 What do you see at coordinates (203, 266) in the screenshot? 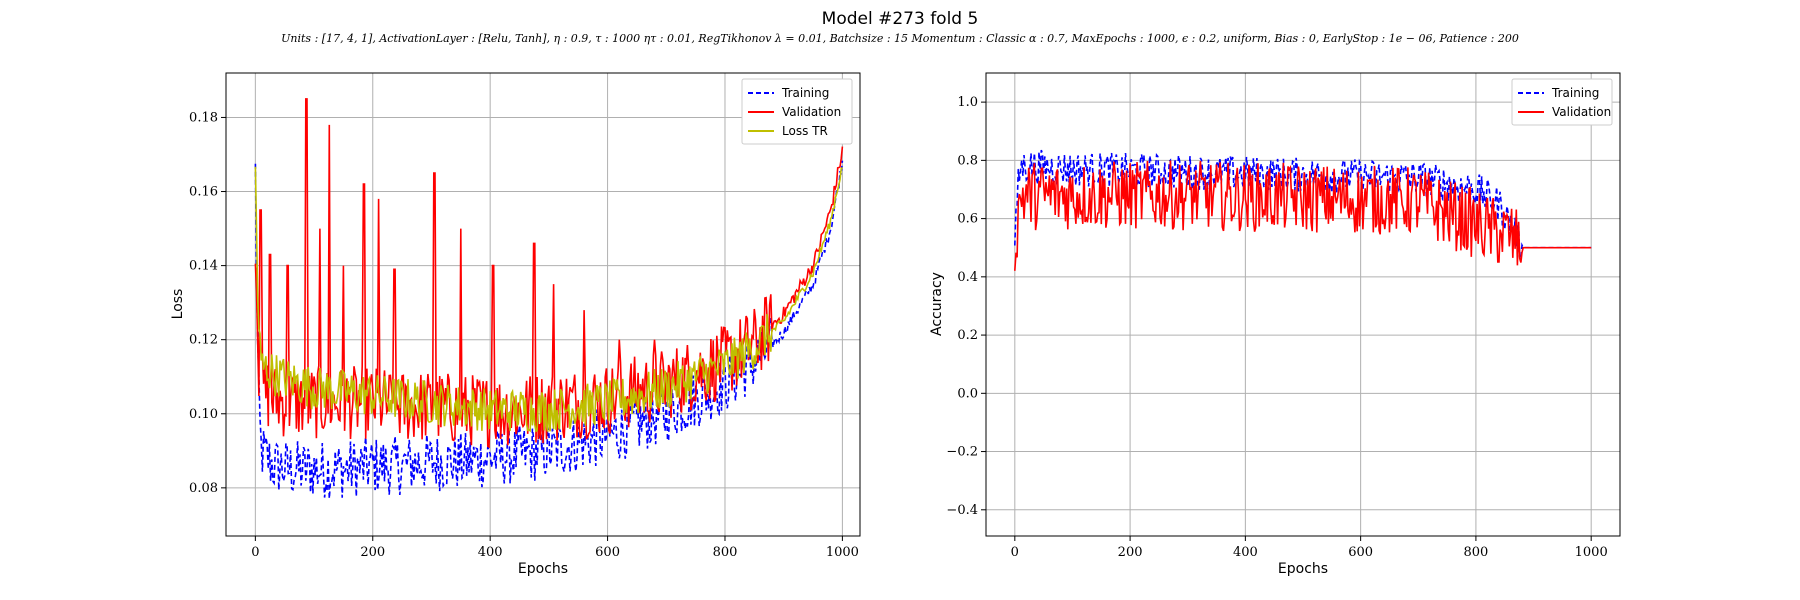
I see `y-tick-label: 0.14` at bounding box center [203, 266].